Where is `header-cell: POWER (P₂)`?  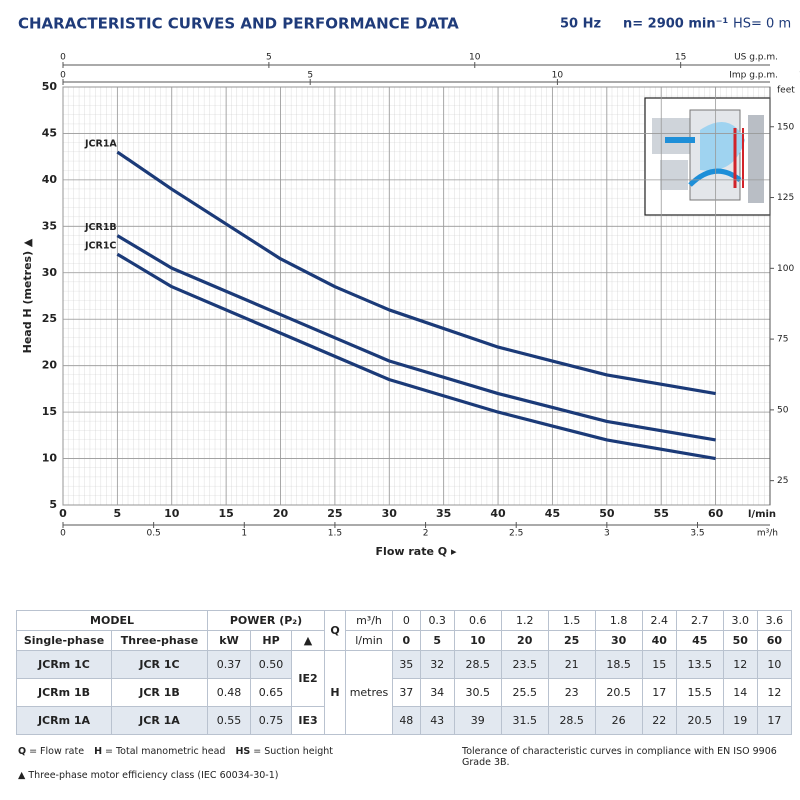 header-cell: POWER (P₂) is located at coordinates (266, 620).